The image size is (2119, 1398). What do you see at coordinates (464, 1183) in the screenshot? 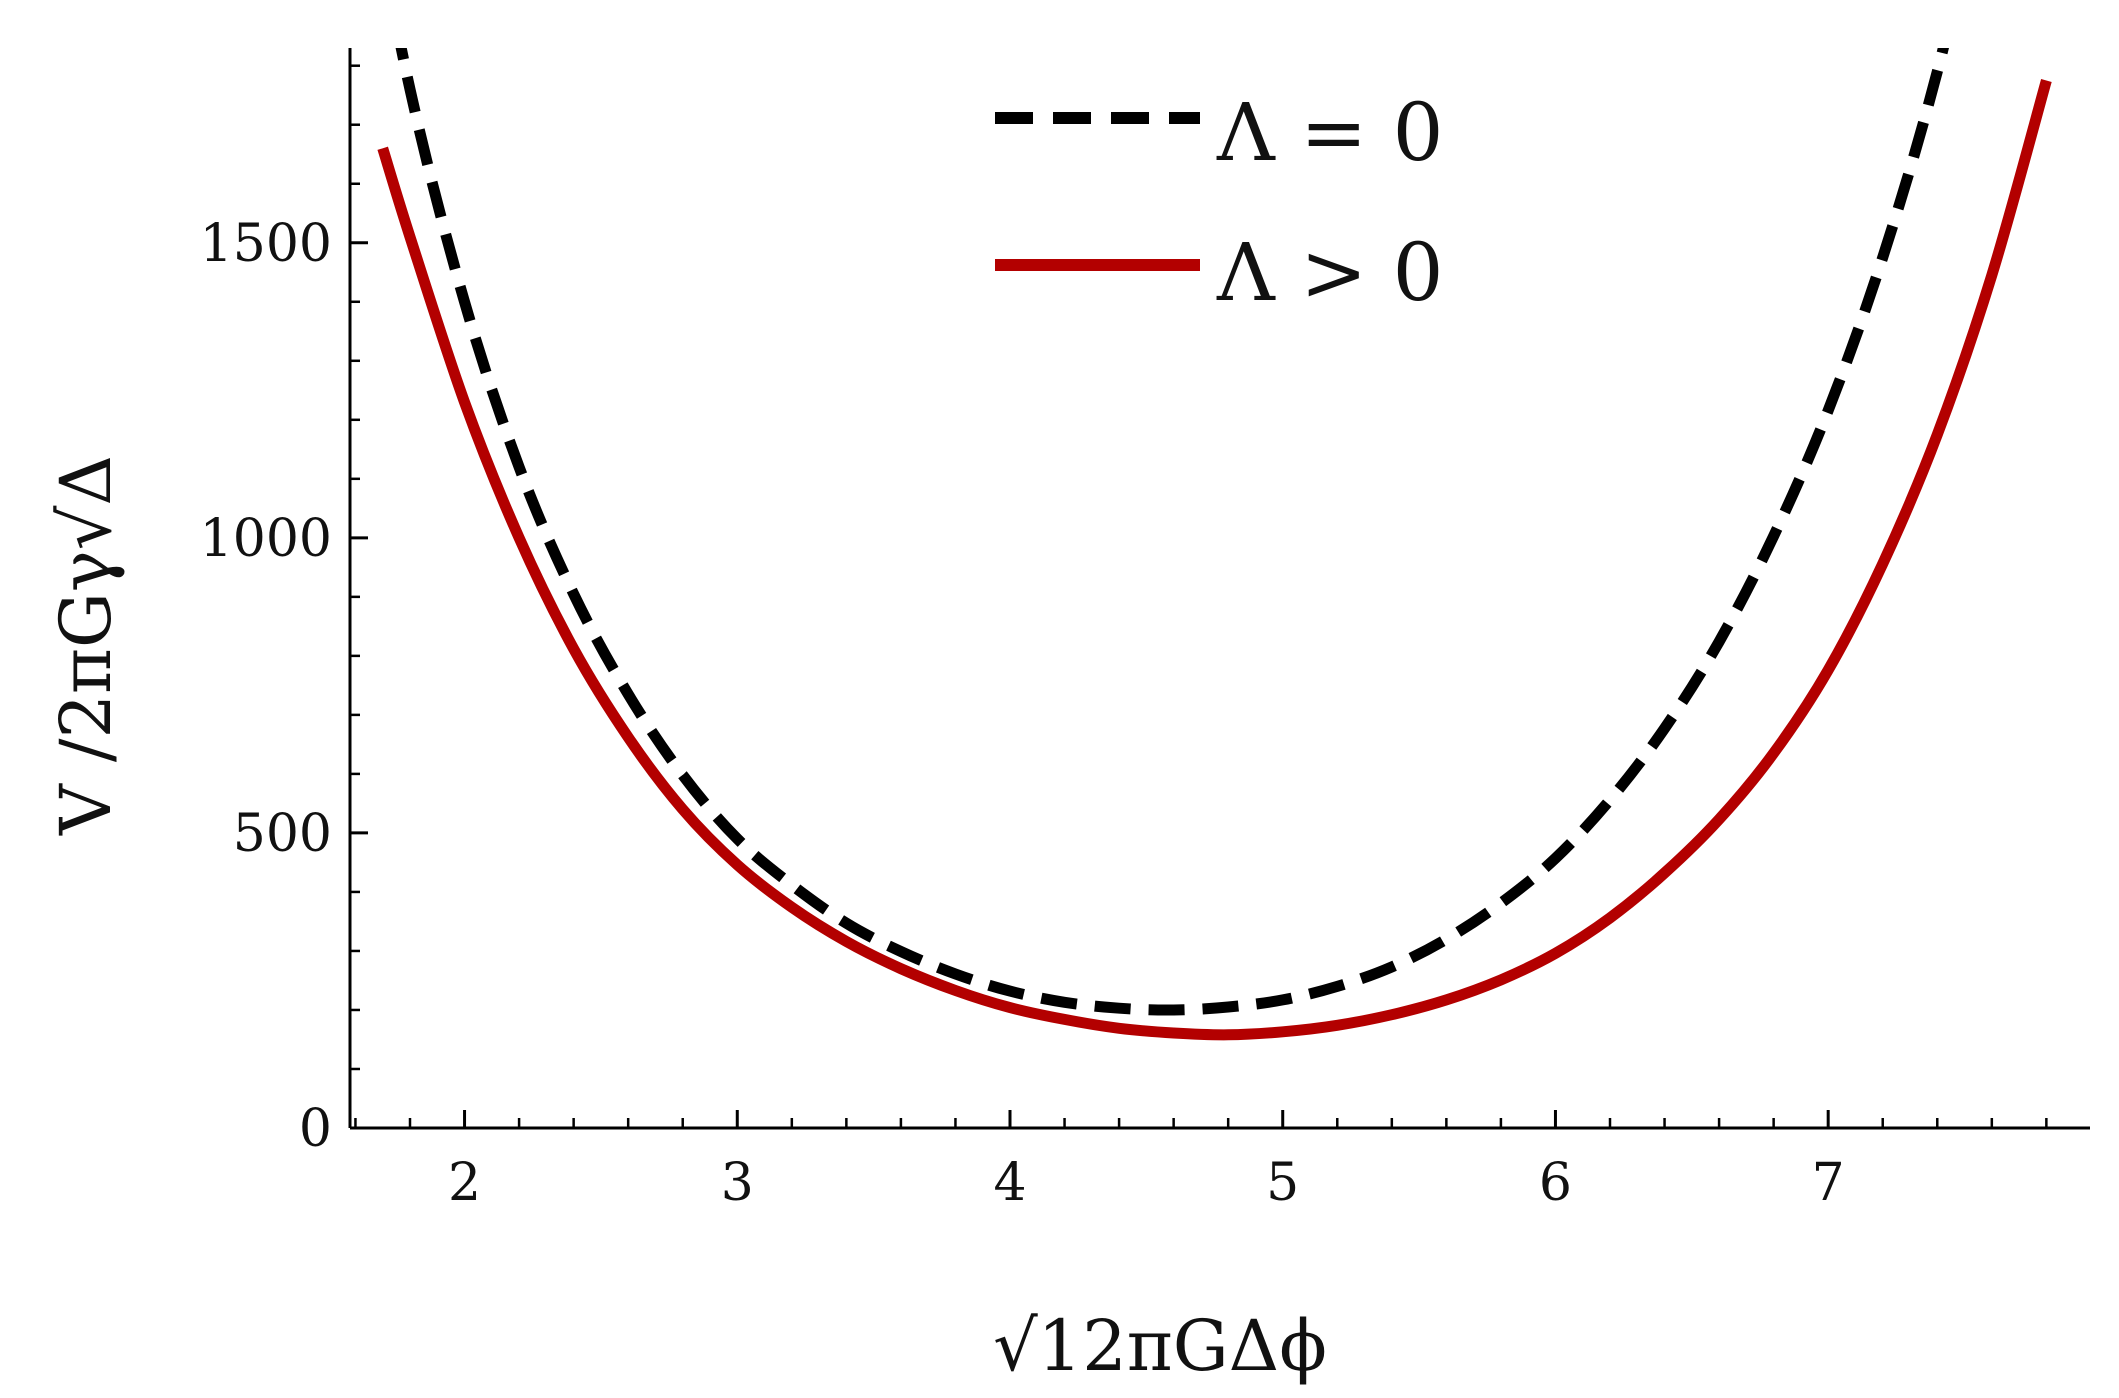
I see `x-tick-label: 2` at bounding box center [464, 1183].